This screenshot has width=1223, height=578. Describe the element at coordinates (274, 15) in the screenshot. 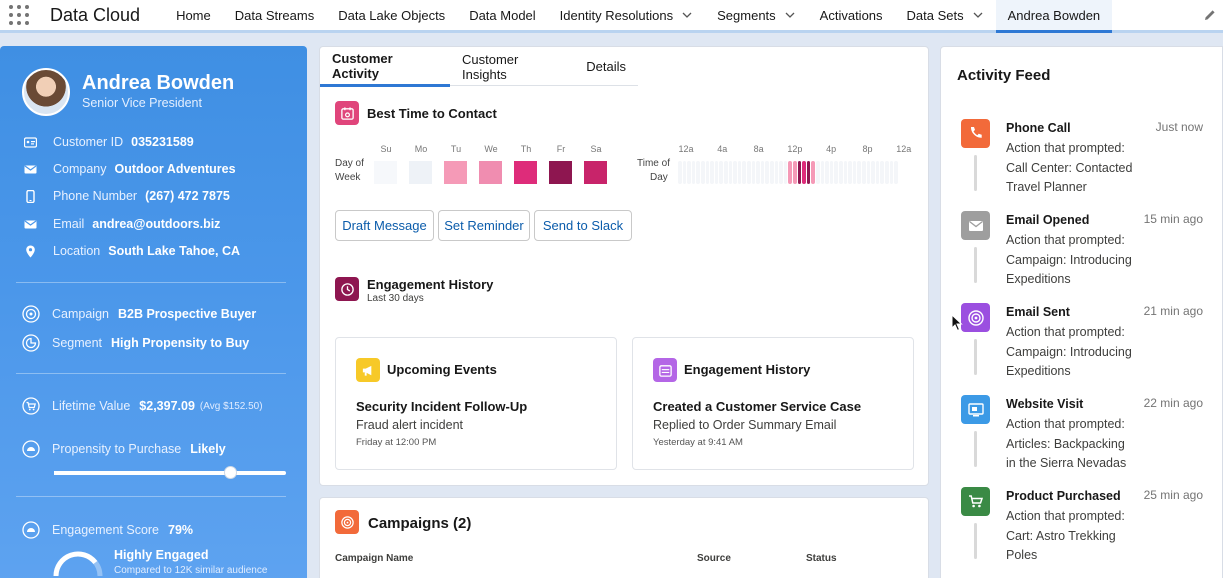

I see `nav-item-data-streams: Data Streams` at that location.